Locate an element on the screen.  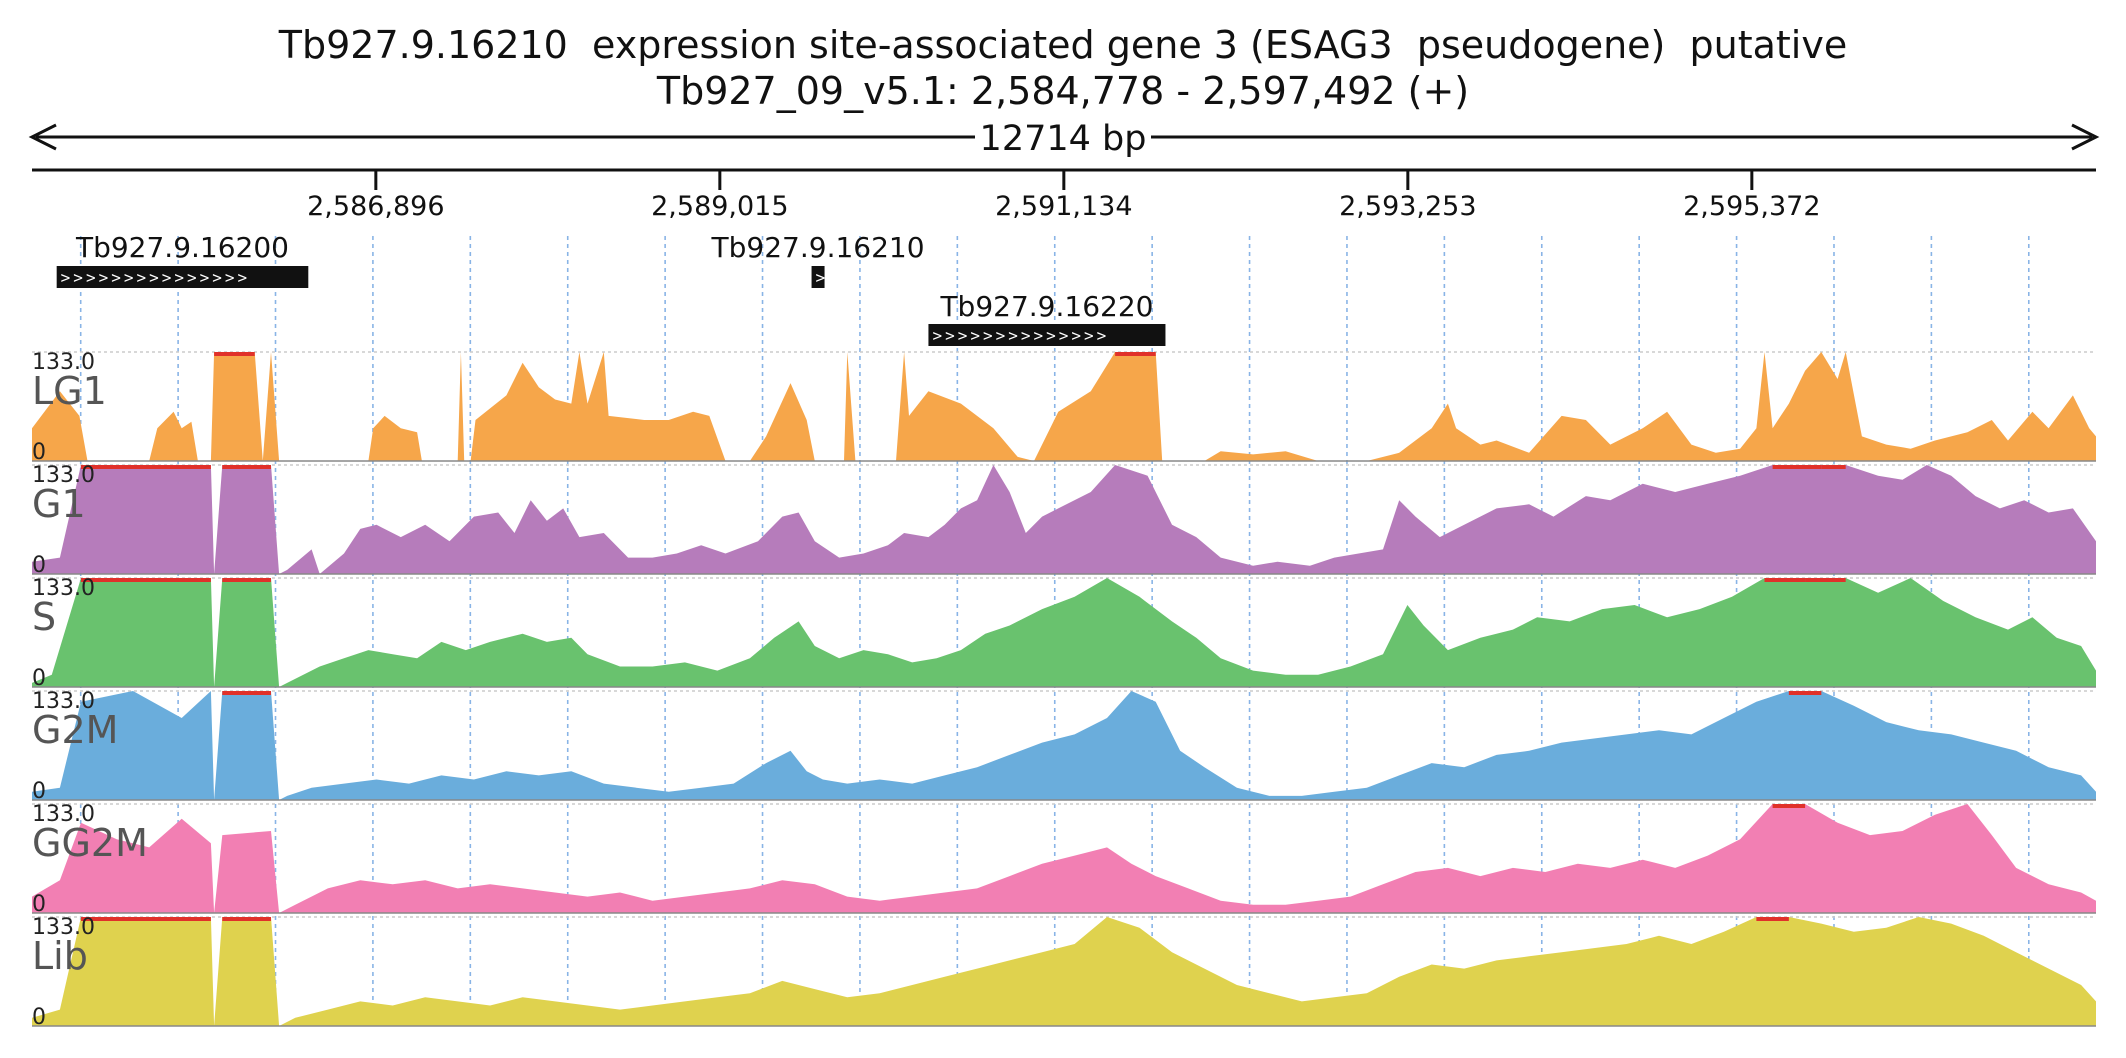
track-lg1: 133.0 0 LG1 is located at coordinates (1064, 407).